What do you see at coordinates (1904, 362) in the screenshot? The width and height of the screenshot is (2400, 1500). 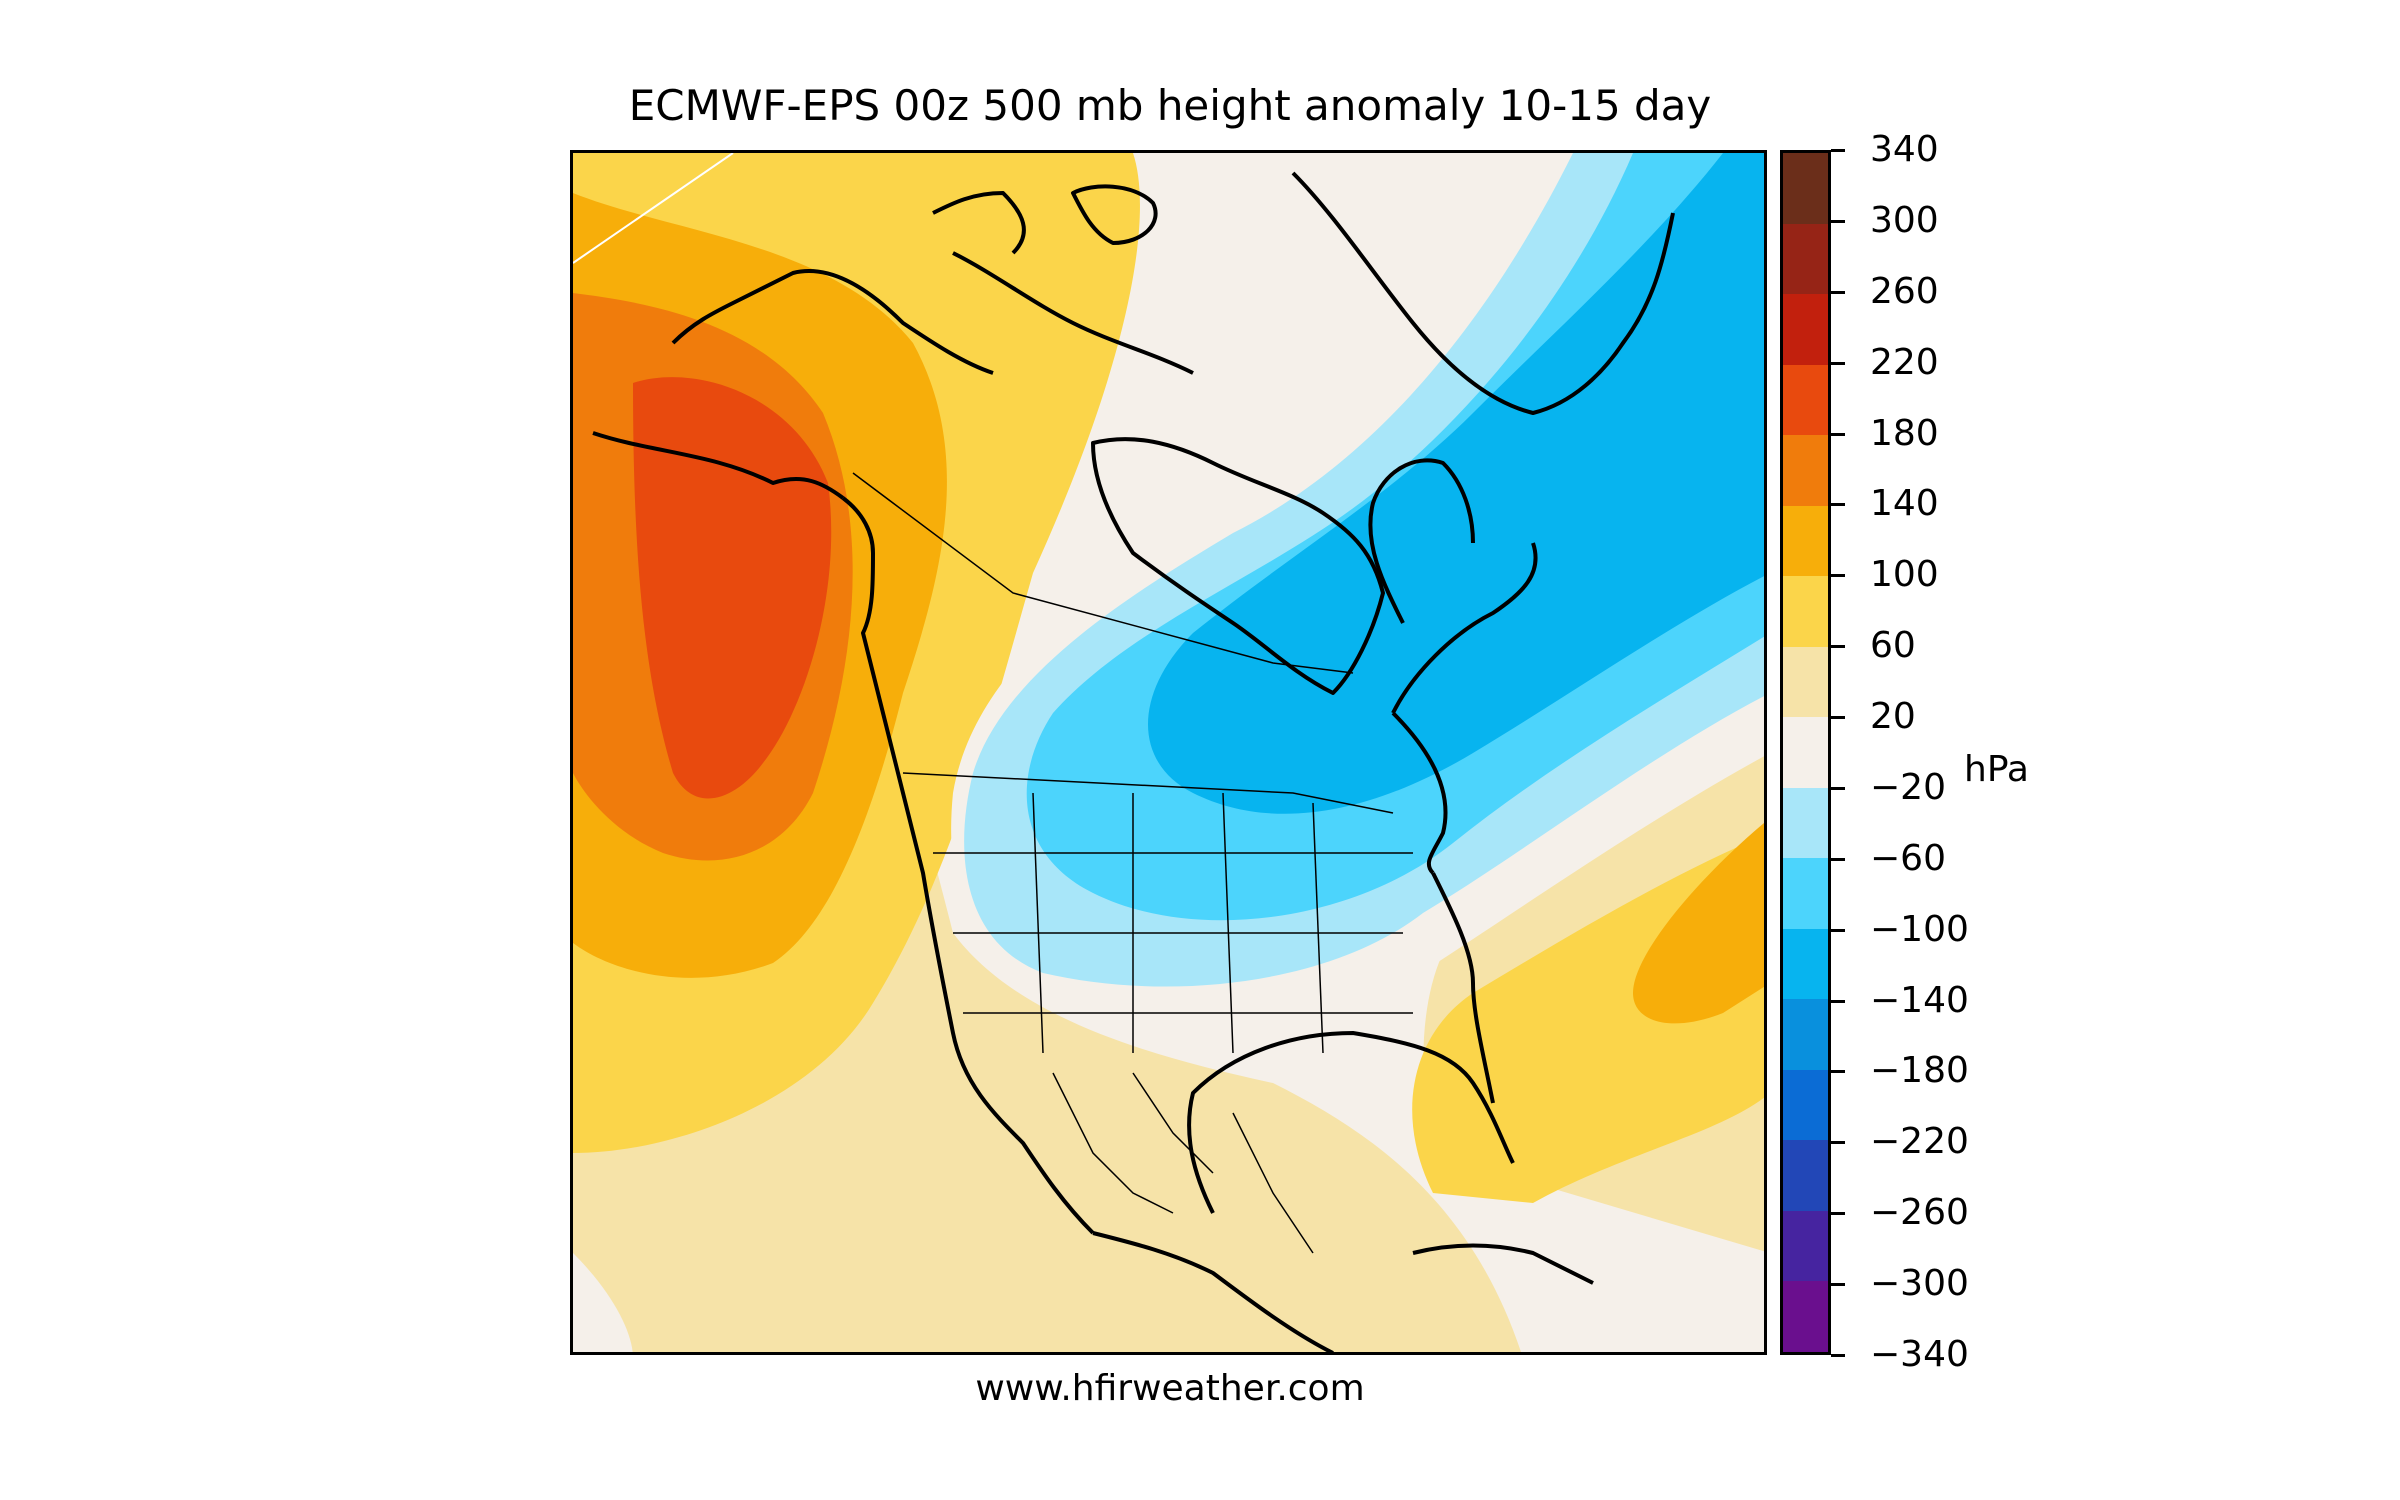 I see `colorbar-tick-label: 220` at bounding box center [1904, 362].